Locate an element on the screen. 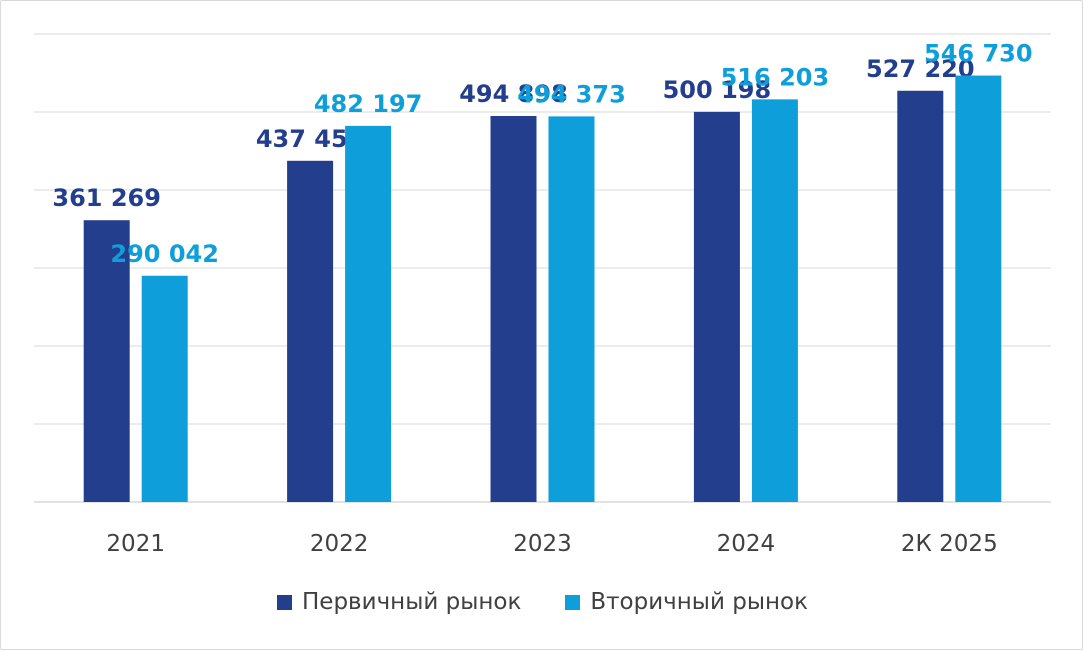 The width and height of the screenshot is (1083, 651). data-label-secondary: 290 042 is located at coordinates (164, 254).